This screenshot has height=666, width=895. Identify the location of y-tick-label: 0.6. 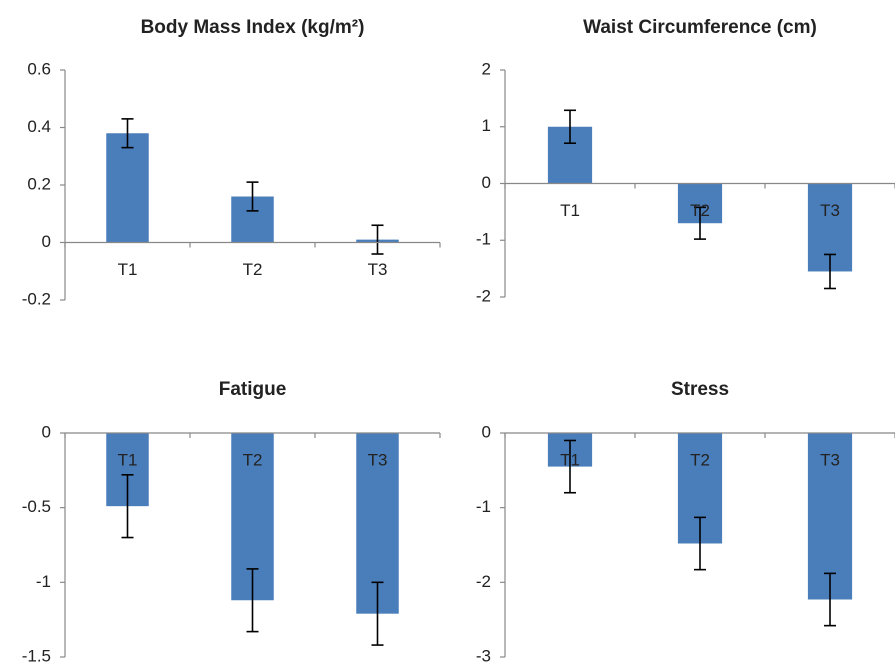
(39, 68).